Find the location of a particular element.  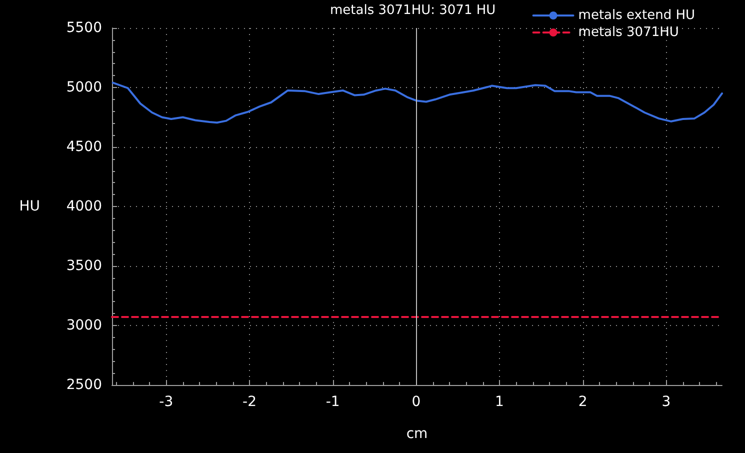

text: metals 3071HU: 3071 HU is located at coordinates (413, 10).